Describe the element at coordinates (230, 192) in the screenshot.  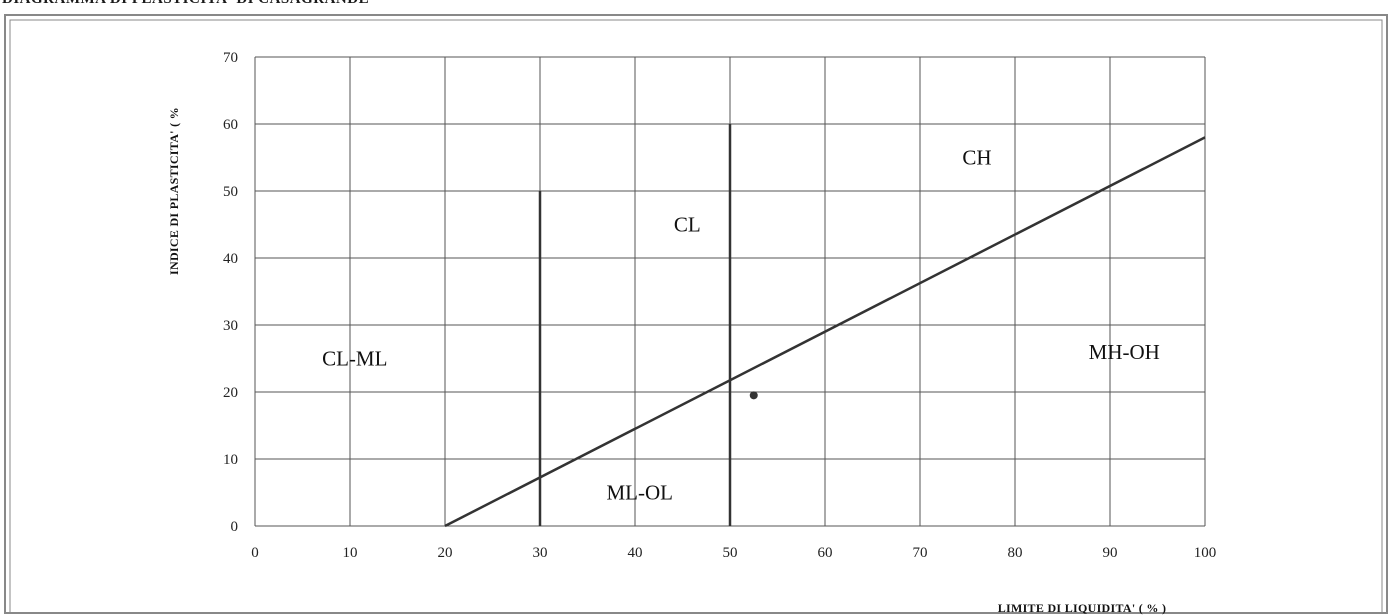
I see `y-tick-label-50: 50` at that location.